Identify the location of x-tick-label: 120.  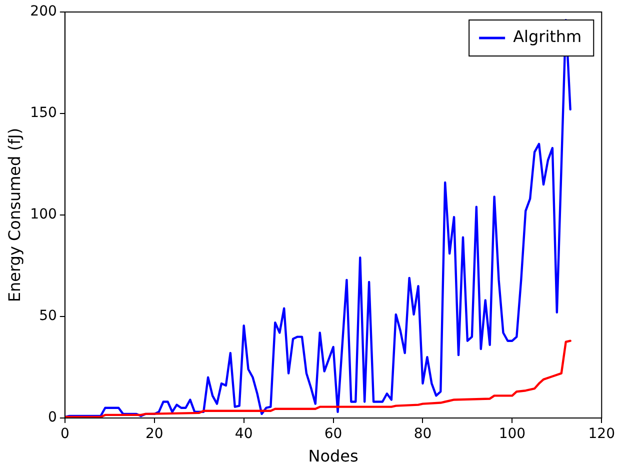
(602, 434).